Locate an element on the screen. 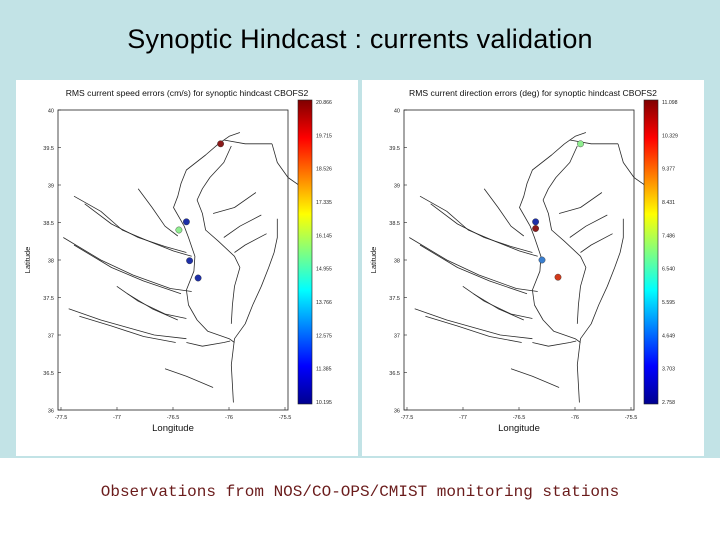  colorbar-tick-label: 11.098 is located at coordinates (670, 103).